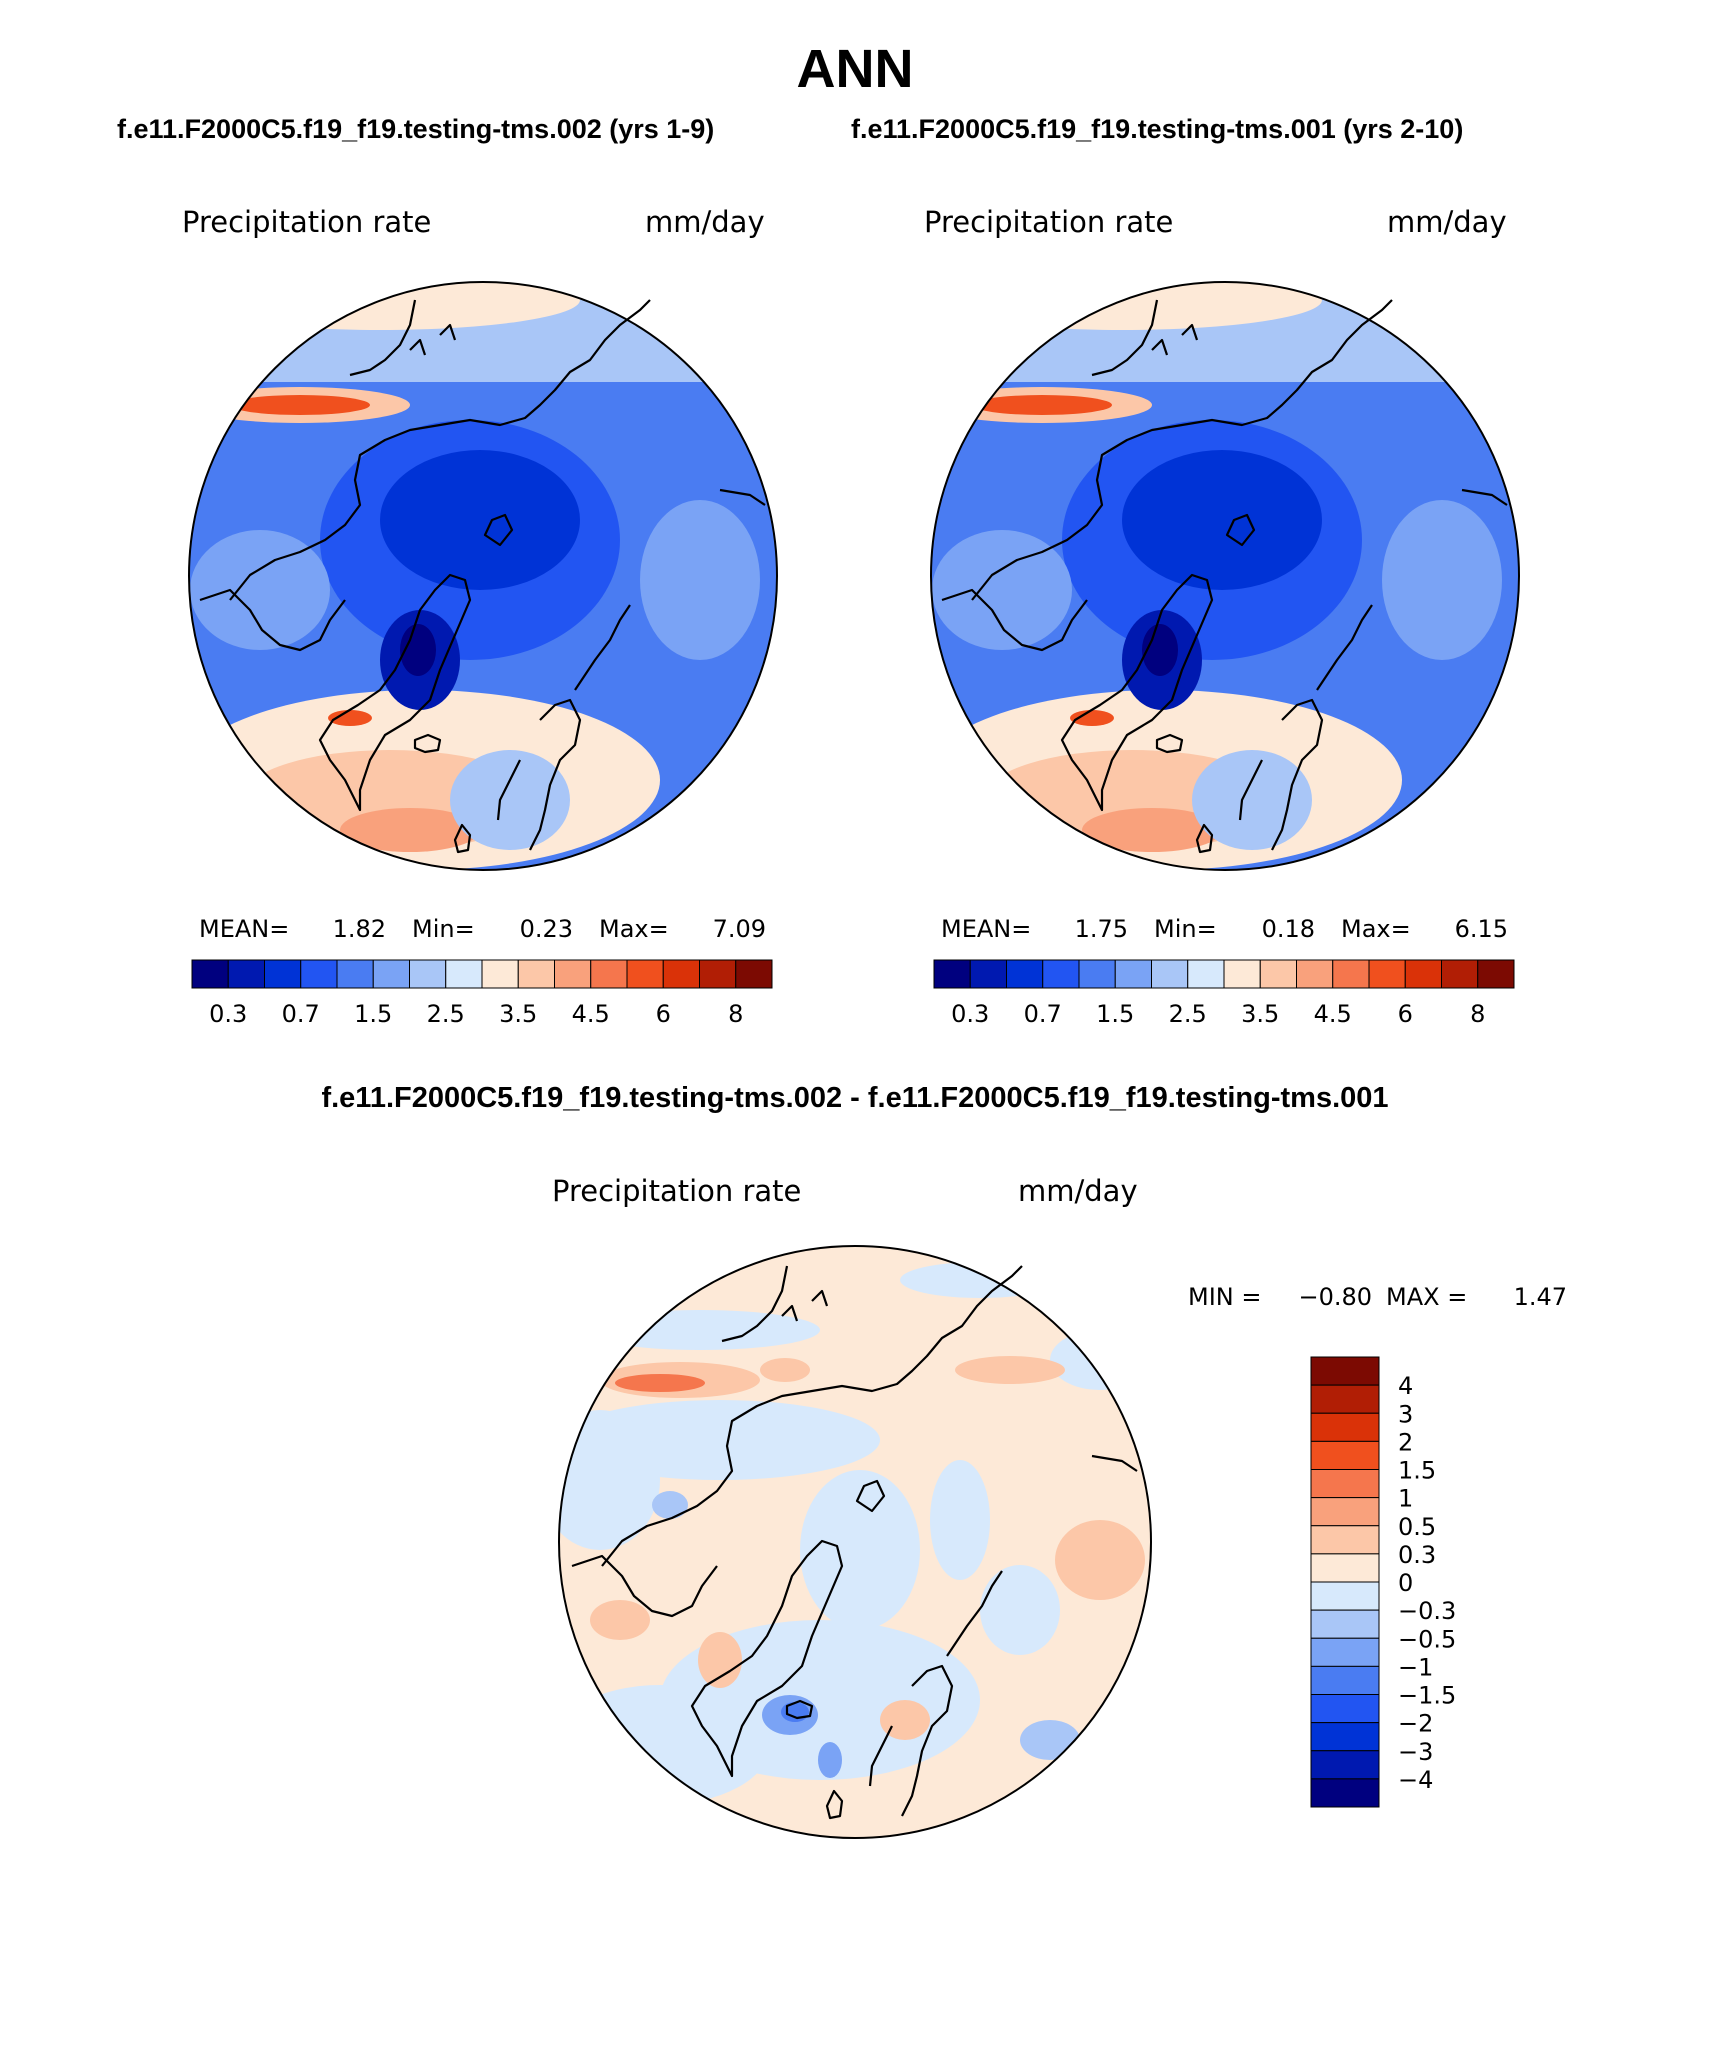 This screenshot has width=1710, height=2061. I want to click on figure-title: ANN, so click(855, 69).